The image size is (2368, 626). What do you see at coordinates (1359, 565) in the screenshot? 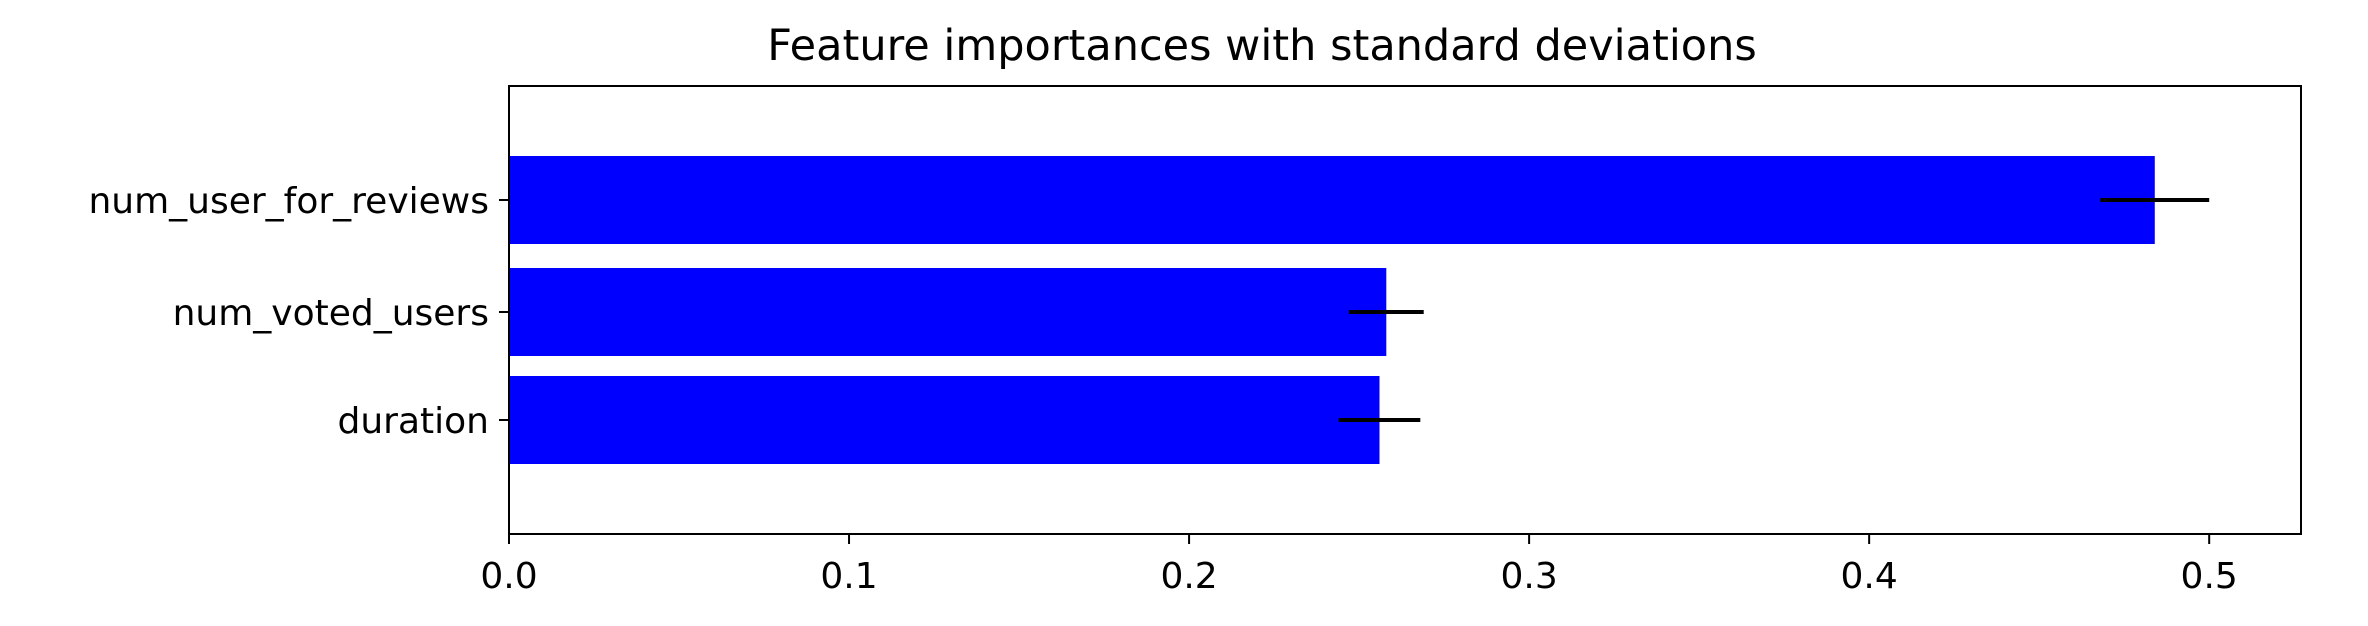
I see `x-axis-ticks: 0.0 0.1 0.2 0.3 0.4 0.5` at bounding box center [1359, 565].